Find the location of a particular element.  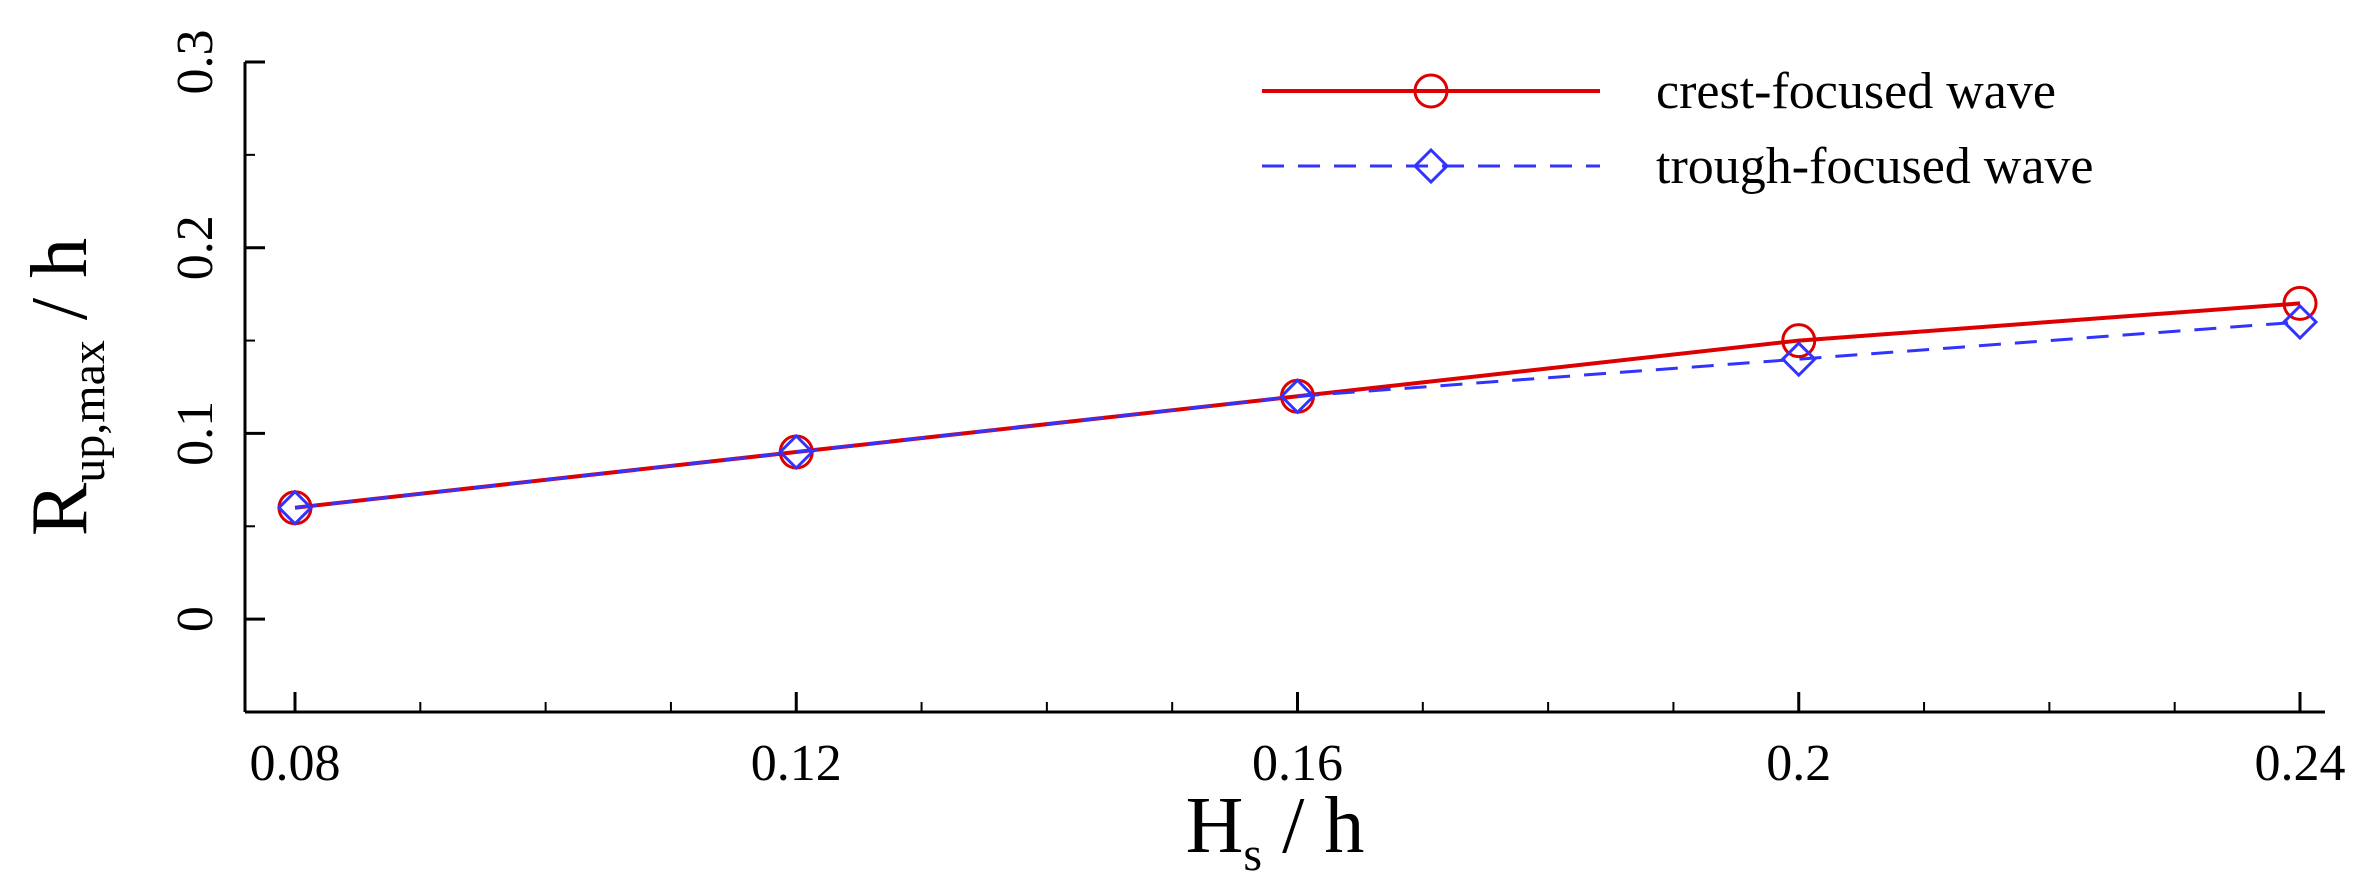

y-tick-label: 0.2 is located at coordinates (195, 247).